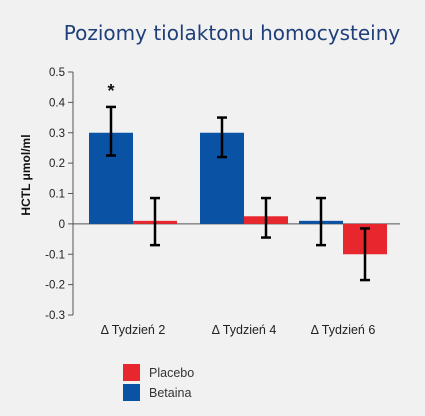 Image resolution: width=425 pixels, height=416 pixels. What do you see at coordinates (57, 164) in the screenshot?
I see `y-tick-label: 0.2` at bounding box center [57, 164].